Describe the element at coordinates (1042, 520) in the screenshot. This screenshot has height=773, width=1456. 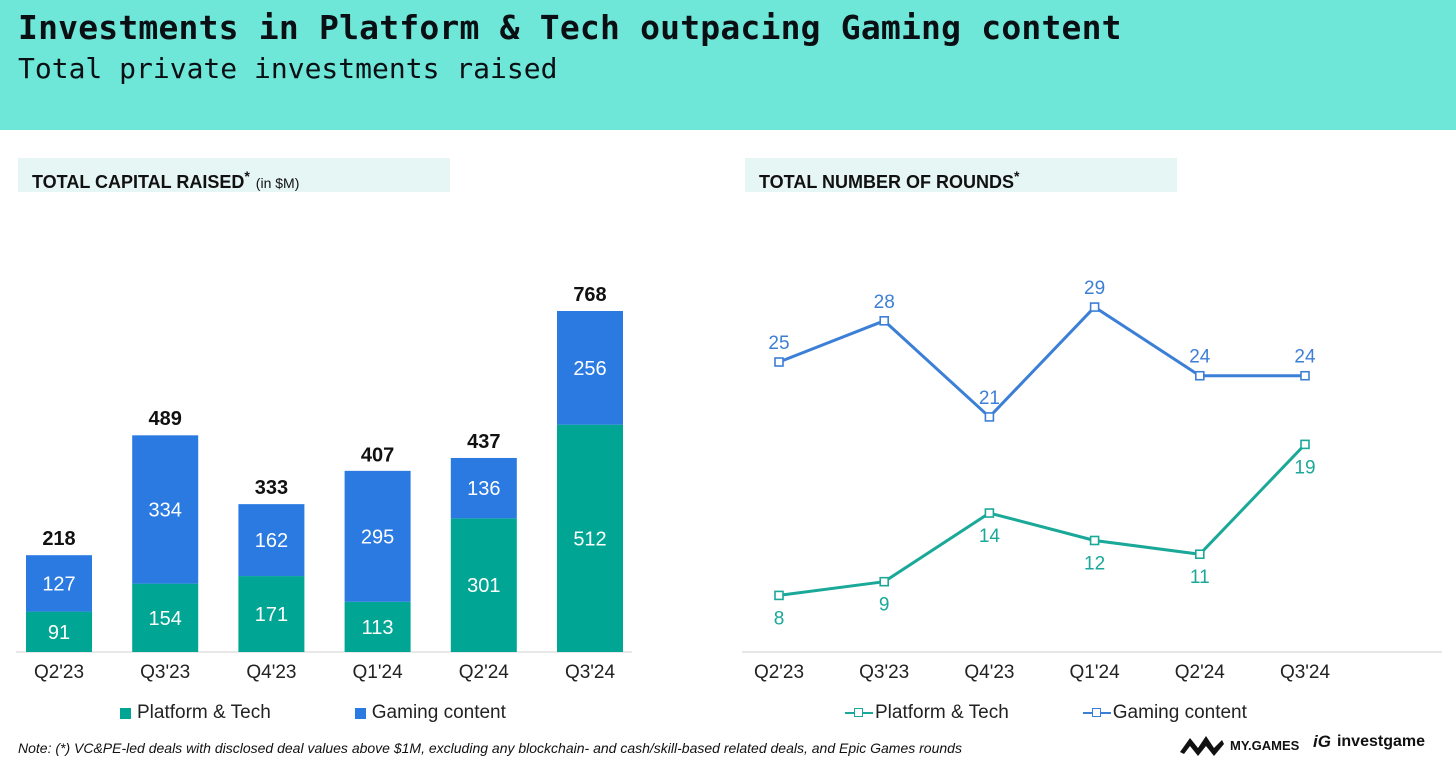
I see `line-series-platform` at that location.